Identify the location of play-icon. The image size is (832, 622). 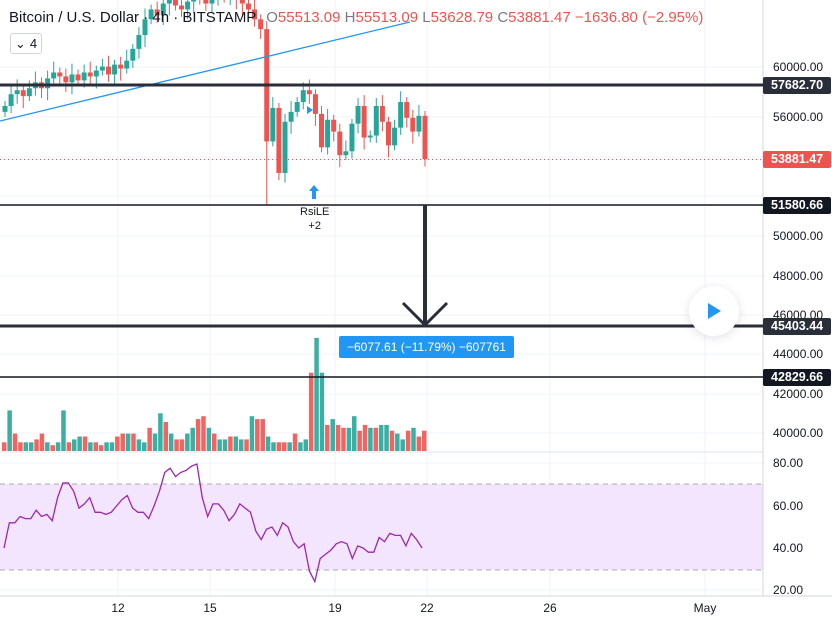
(714, 311).